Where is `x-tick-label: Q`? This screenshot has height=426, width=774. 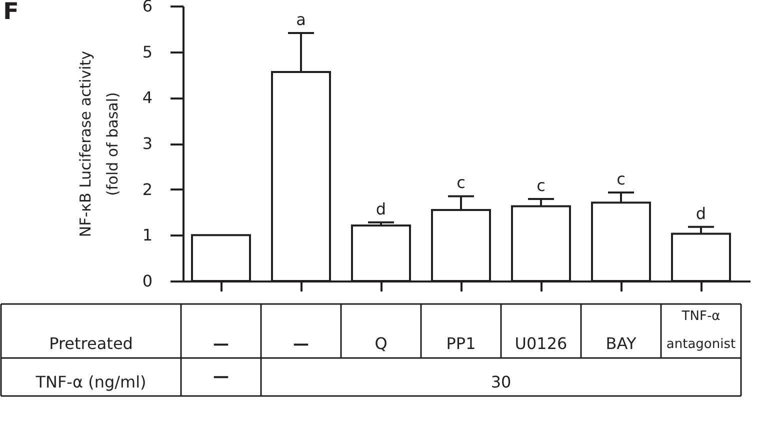
x-tick-label: Q is located at coordinates (381, 343).